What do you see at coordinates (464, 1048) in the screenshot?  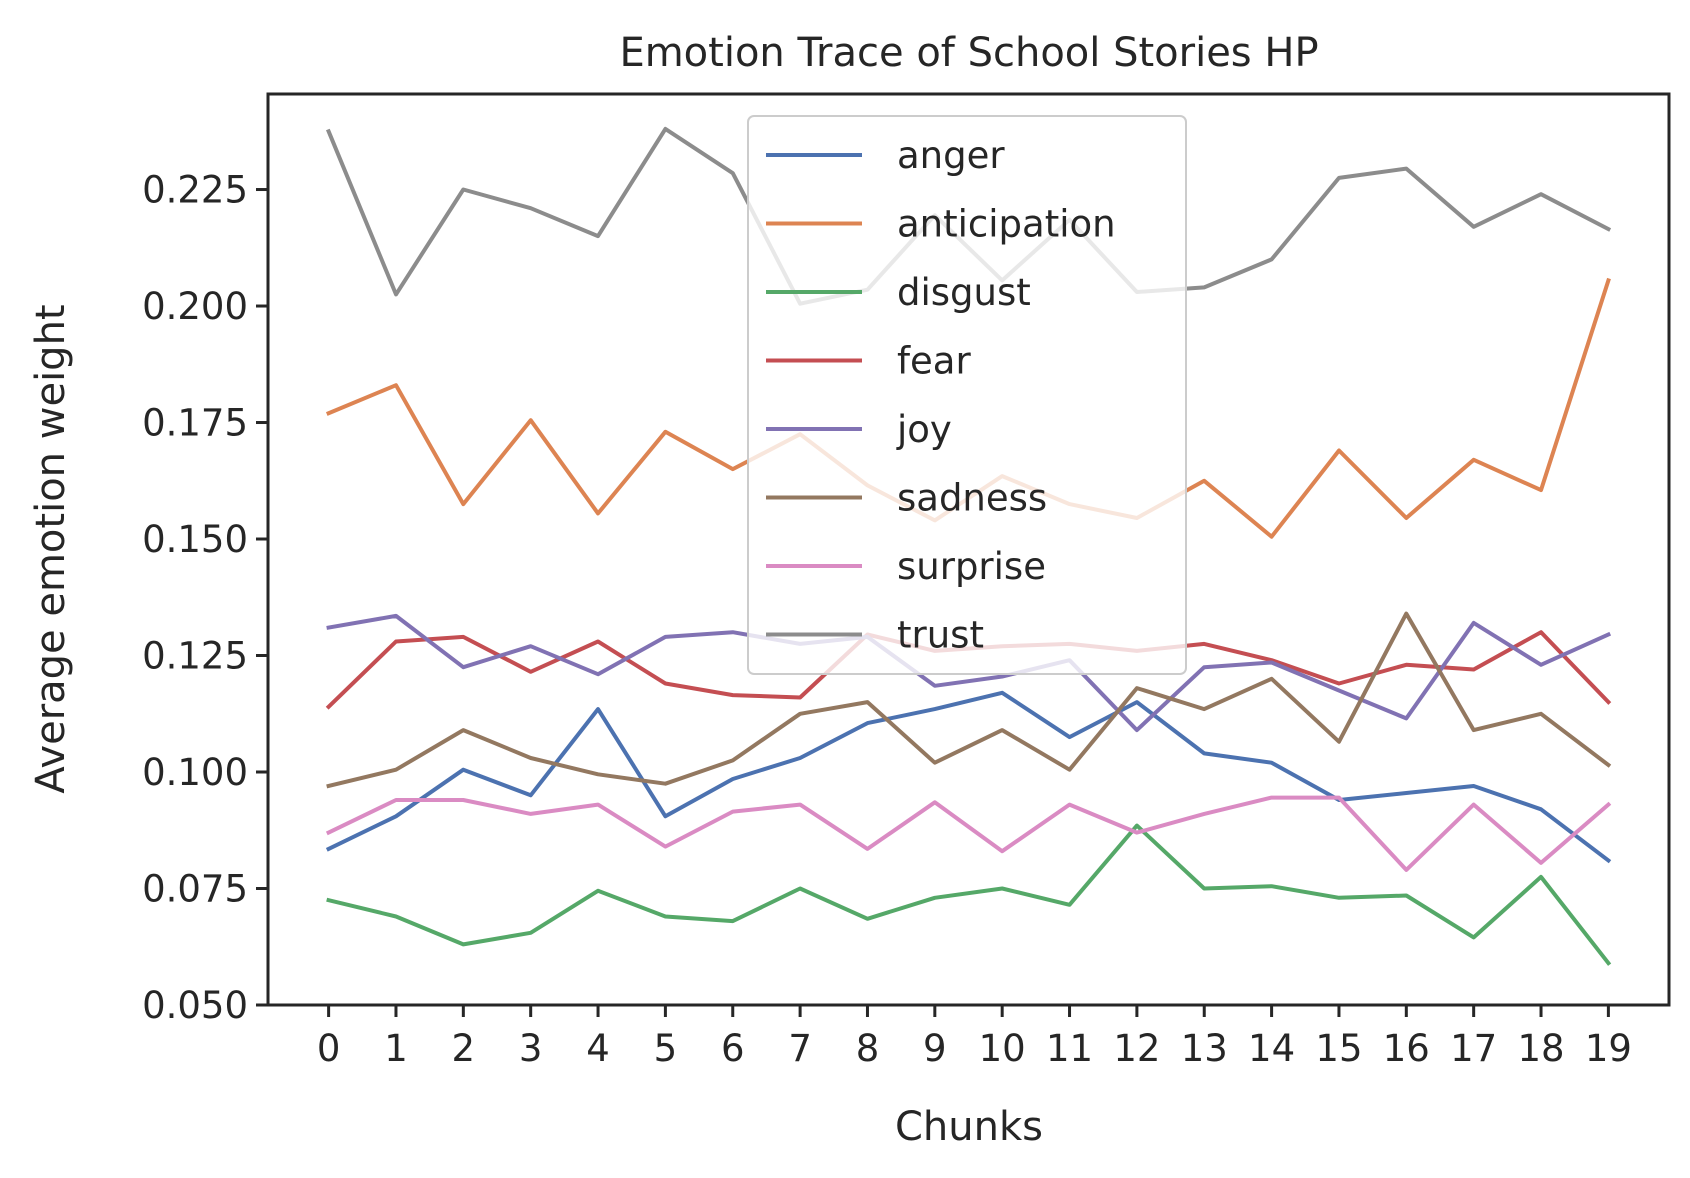 I see `x-tick-label: 2` at bounding box center [464, 1048].